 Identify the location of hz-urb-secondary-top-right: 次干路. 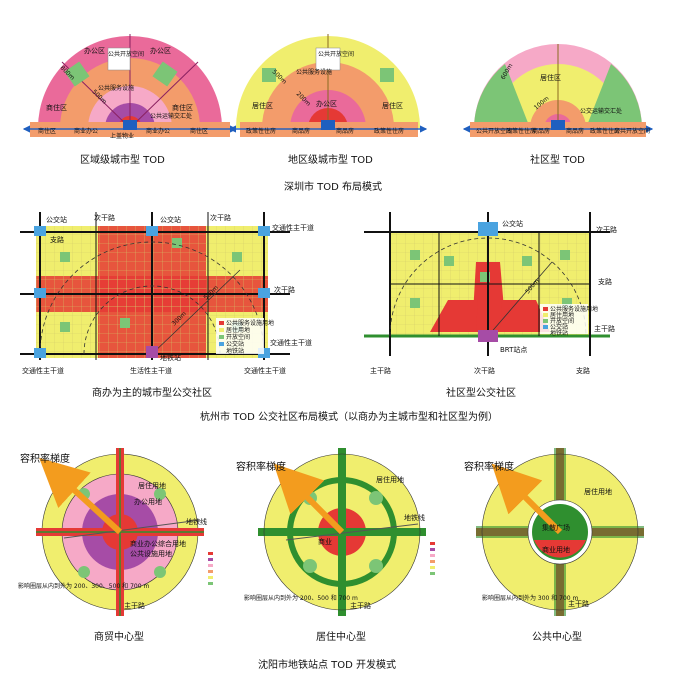
(220, 217).